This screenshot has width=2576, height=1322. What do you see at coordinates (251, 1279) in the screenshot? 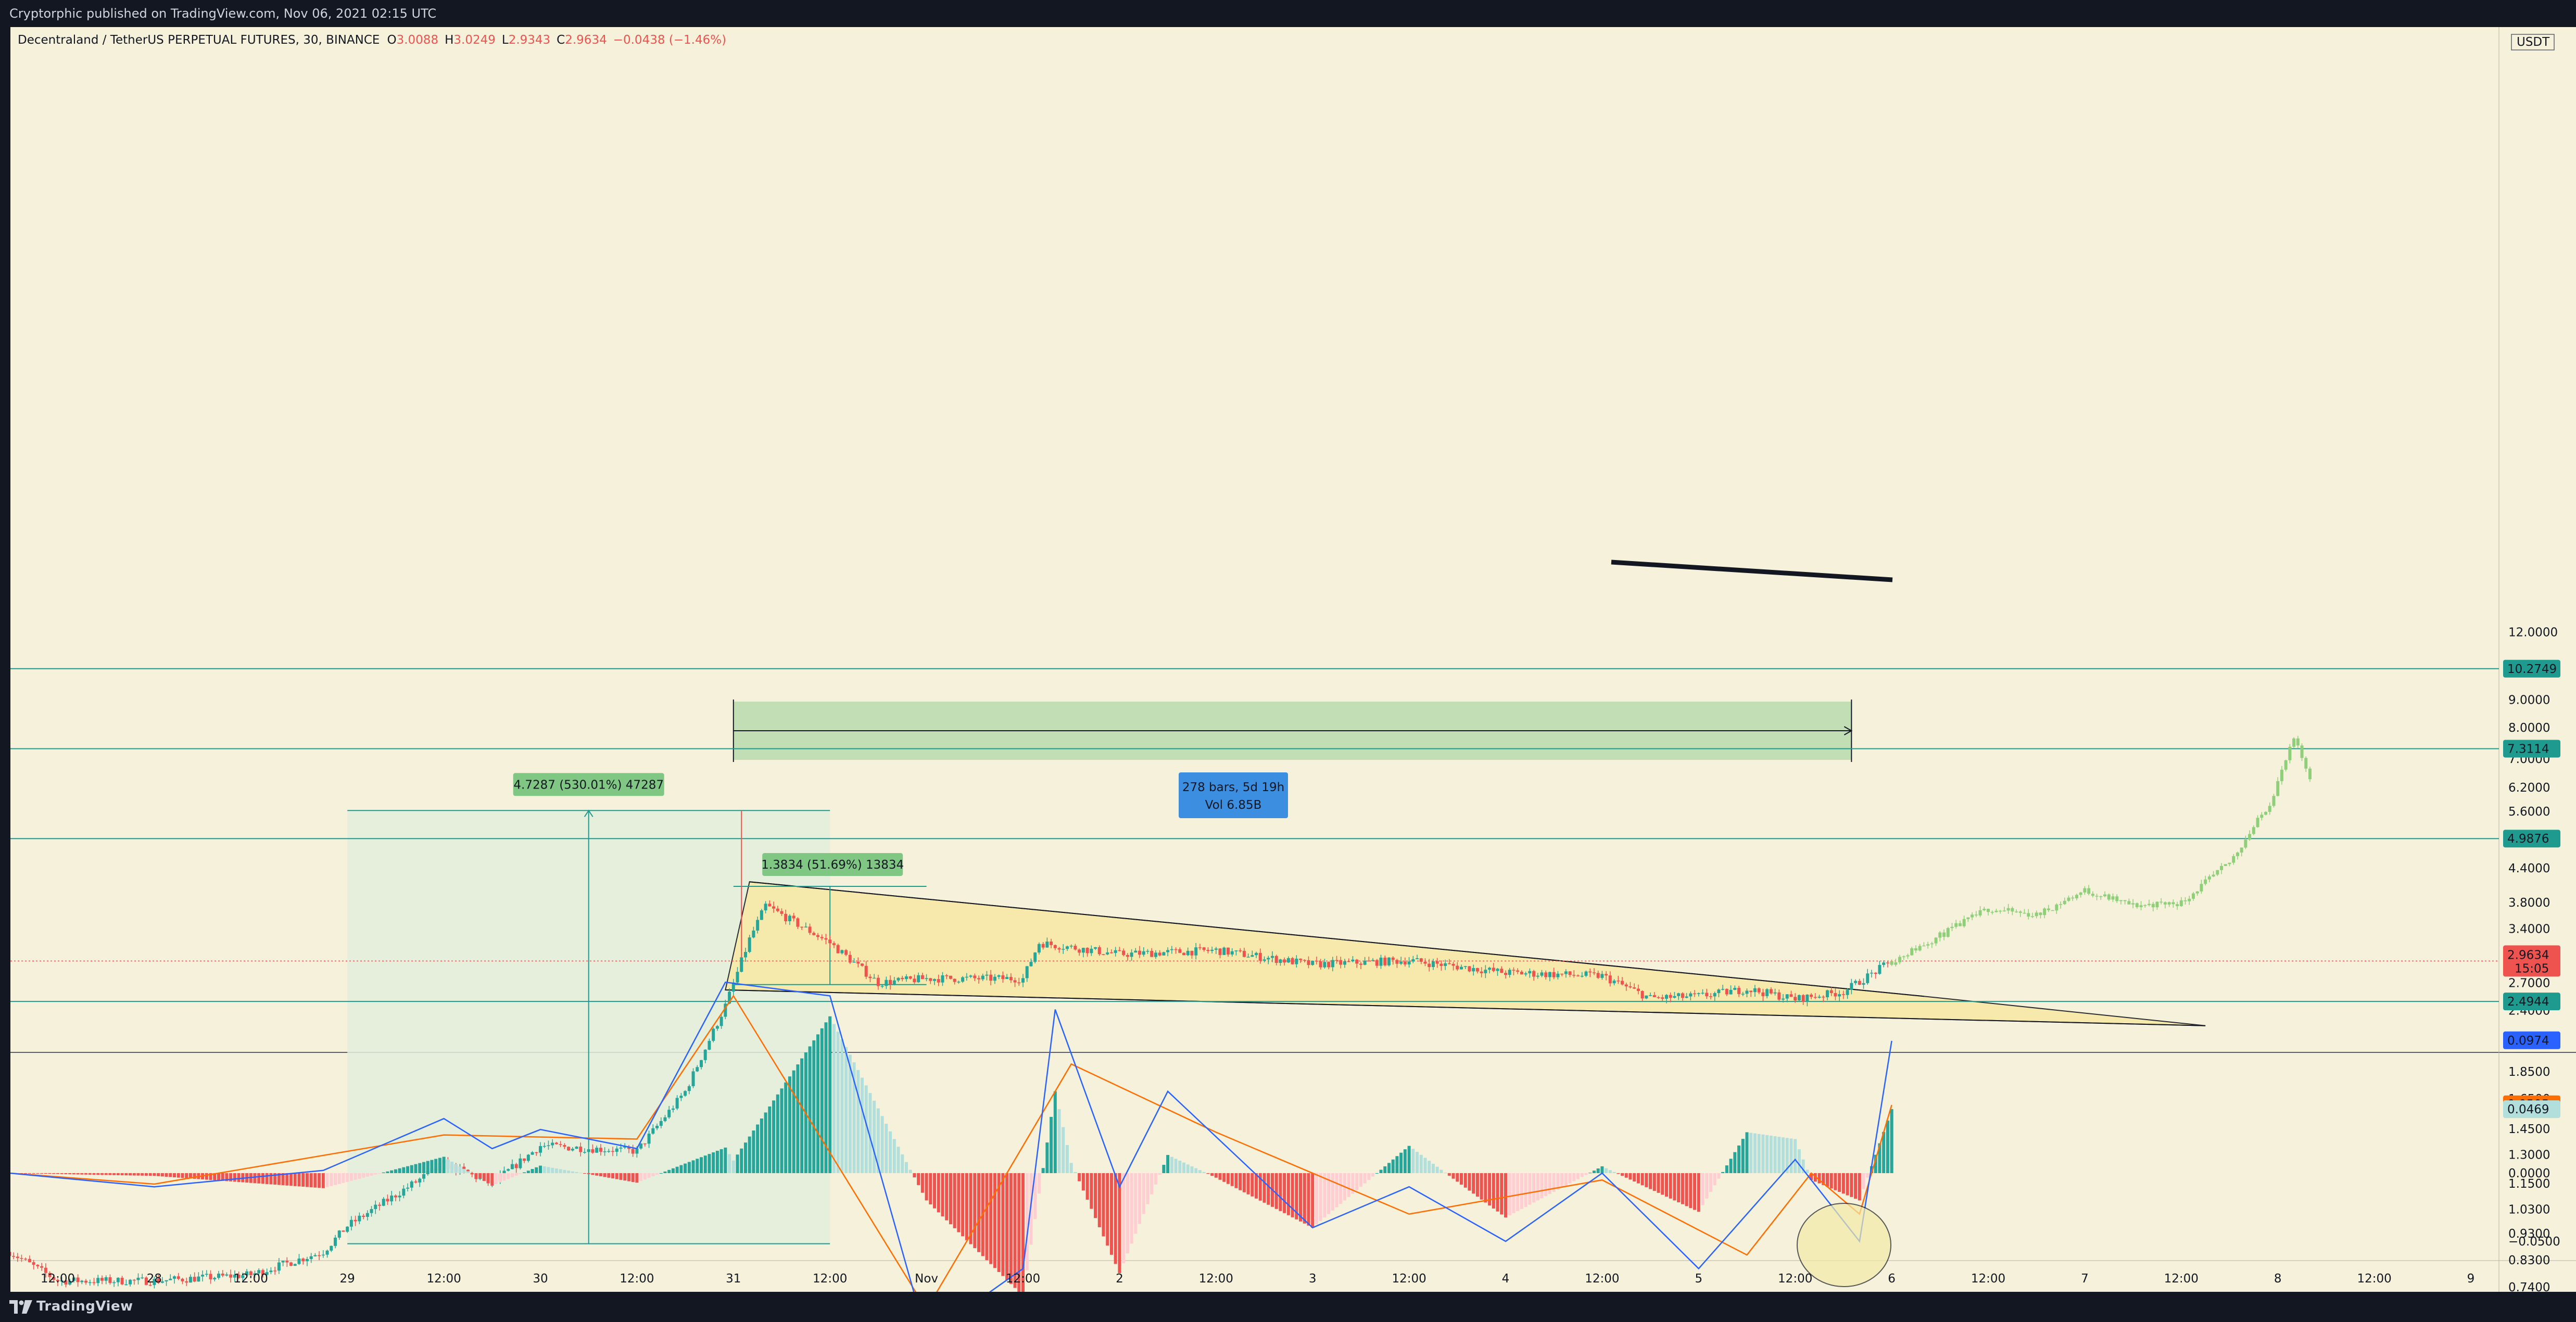
I see `time-axis-tick-label: 12:00` at bounding box center [251, 1279].